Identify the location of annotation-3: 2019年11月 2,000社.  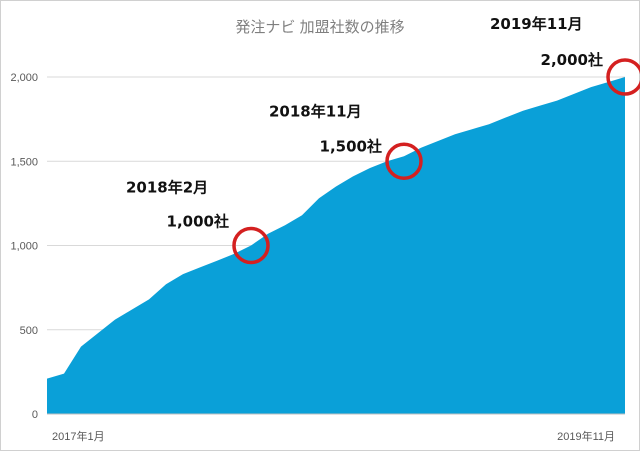
(565, 55).